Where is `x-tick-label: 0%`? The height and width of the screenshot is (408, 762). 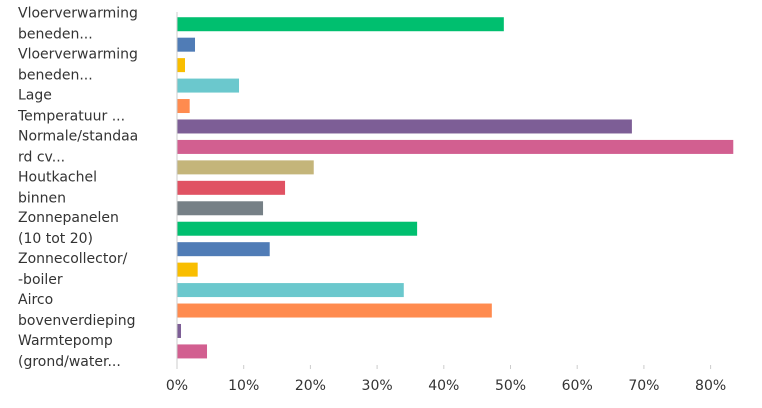
x-tick-label: 0% is located at coordinates (177, 386).